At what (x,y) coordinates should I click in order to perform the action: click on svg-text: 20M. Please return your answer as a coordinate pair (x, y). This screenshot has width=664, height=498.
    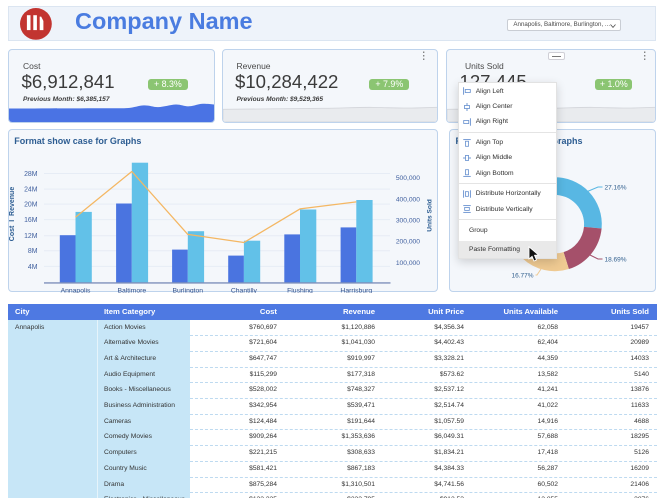
    Looking at the image, I should click on (31, 204).